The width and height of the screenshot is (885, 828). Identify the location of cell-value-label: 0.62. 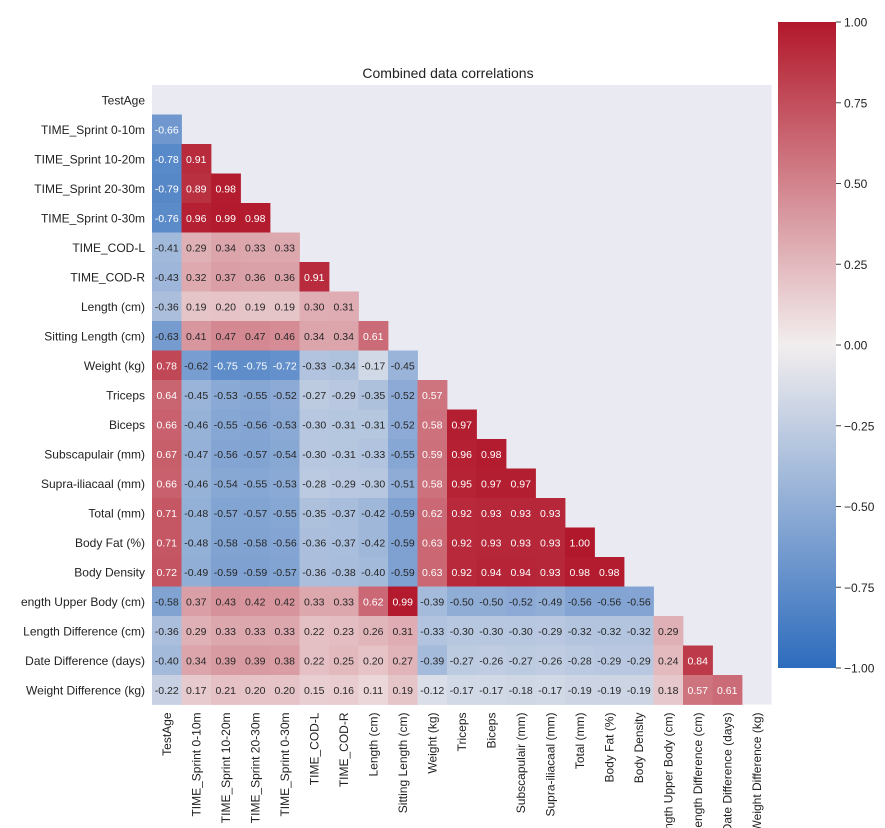
(432, 514).